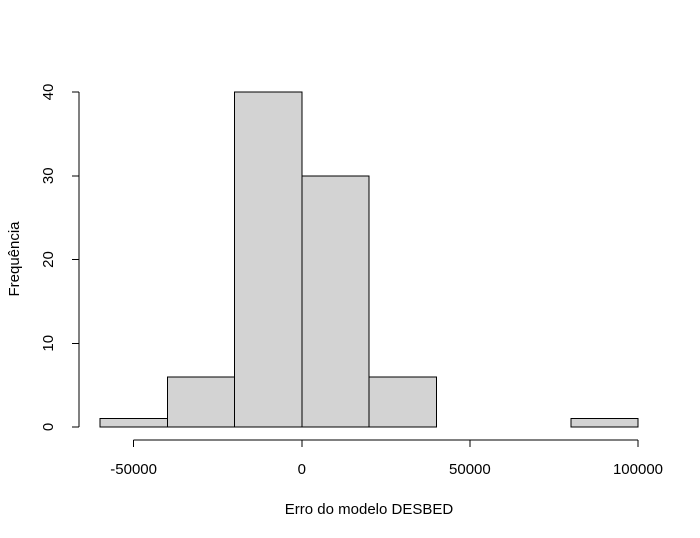  I want to click on y-tick-label: 0, so click(48, 427).